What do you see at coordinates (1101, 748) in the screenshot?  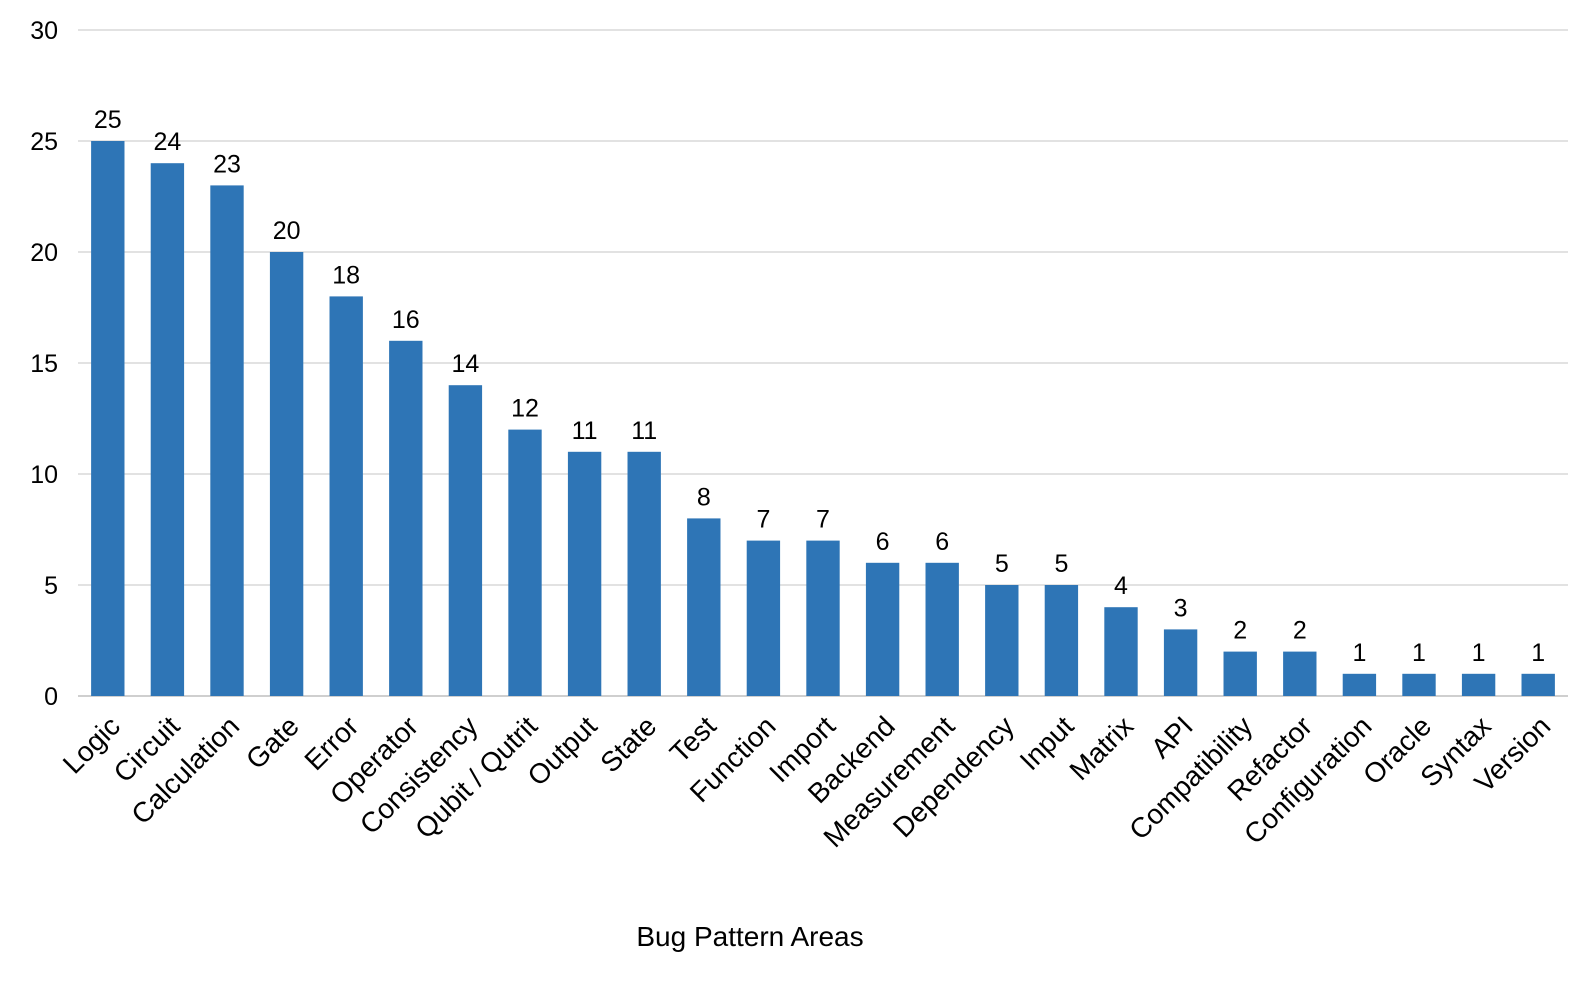 I see `x-tick-label: Matrix` at bounding box center [1101, 748].